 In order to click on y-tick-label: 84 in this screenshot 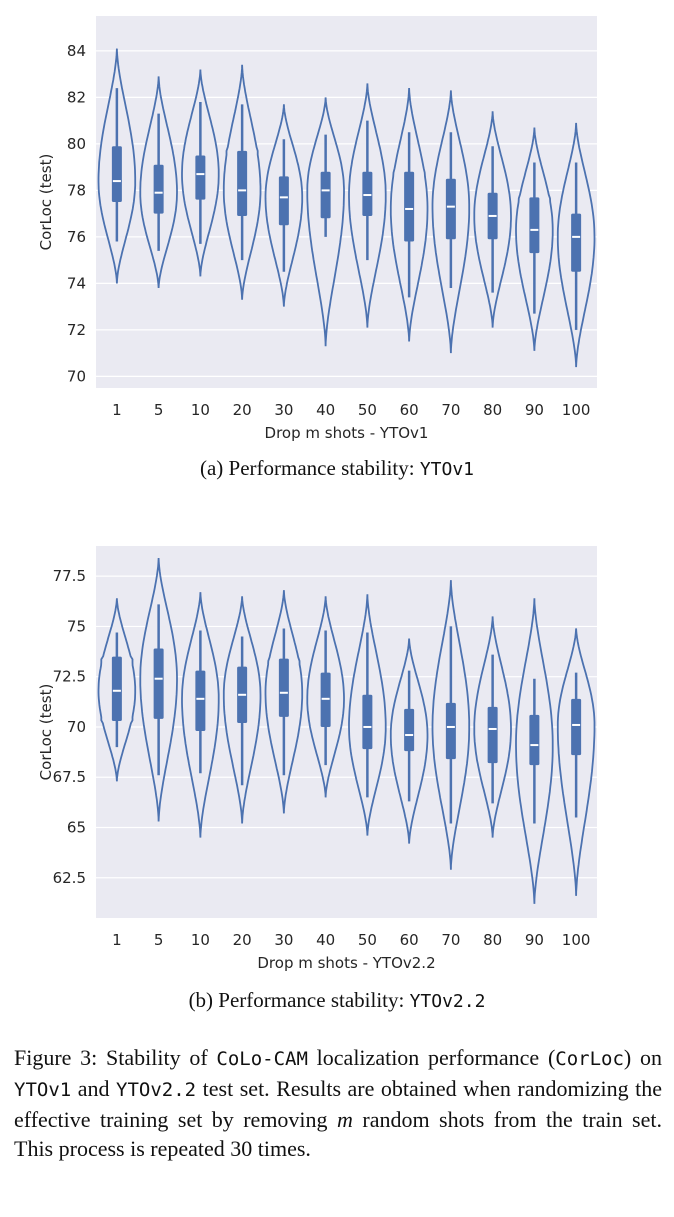, I will do `click(76, 51)`.